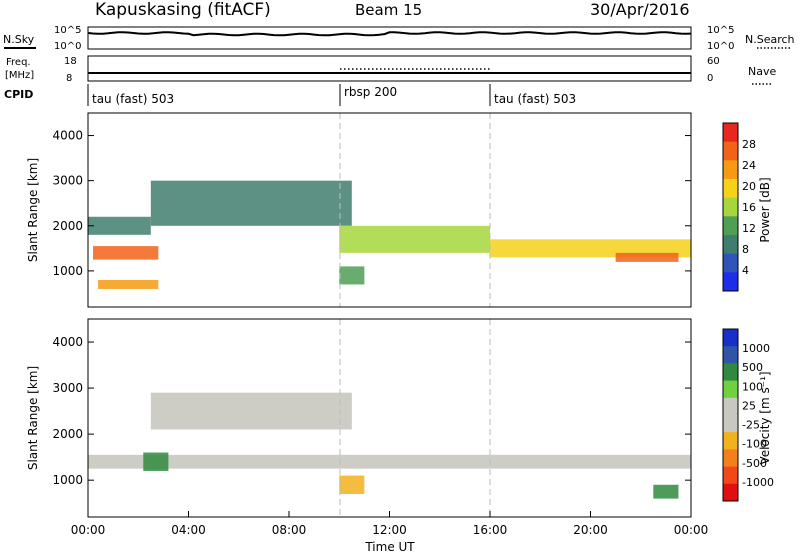 The image size is (800, 554). I want to click on freq-tick-top: 18, so click(70, 61).